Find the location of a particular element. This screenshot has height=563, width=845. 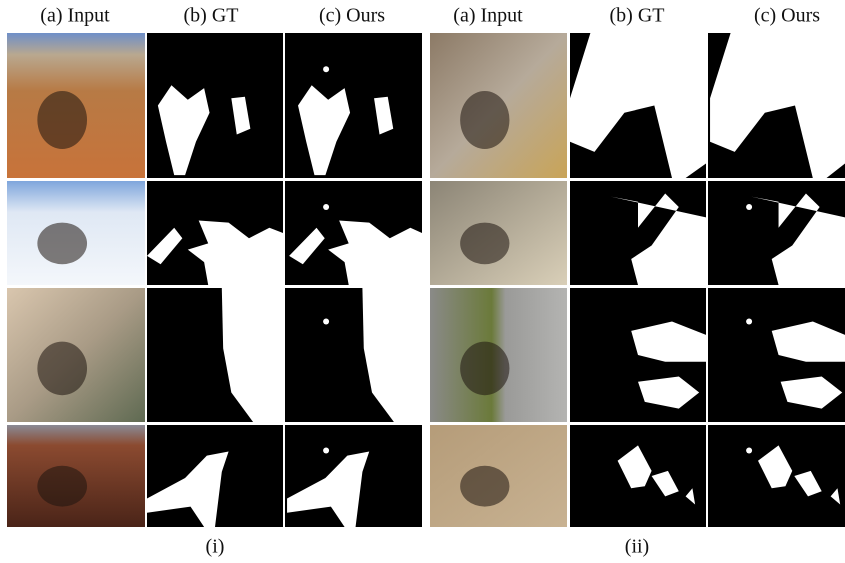

panel-caption: (ii) is located at coordinates (637, 547).